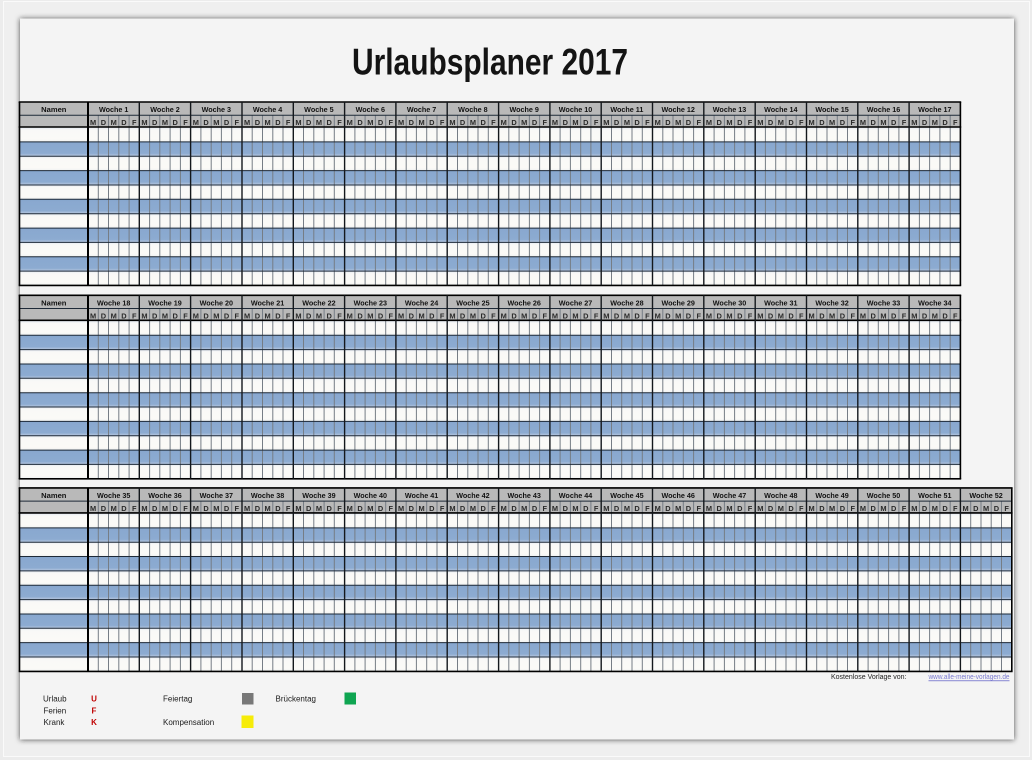 This screenshot has width=1032, height=760. What do you see at coordinates (177, 699) in the screenshot?
I see `svg-text: Feiertag` at bounding box center [177, 699].